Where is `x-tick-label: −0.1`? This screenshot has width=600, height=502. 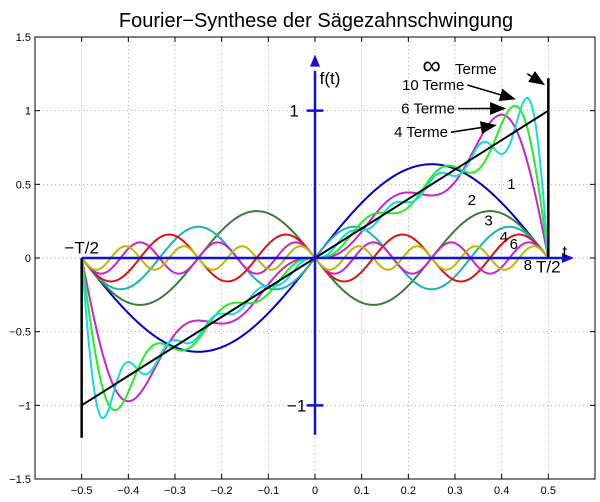
x-tick-label: −0.1 is located at coordinates (268, 491).